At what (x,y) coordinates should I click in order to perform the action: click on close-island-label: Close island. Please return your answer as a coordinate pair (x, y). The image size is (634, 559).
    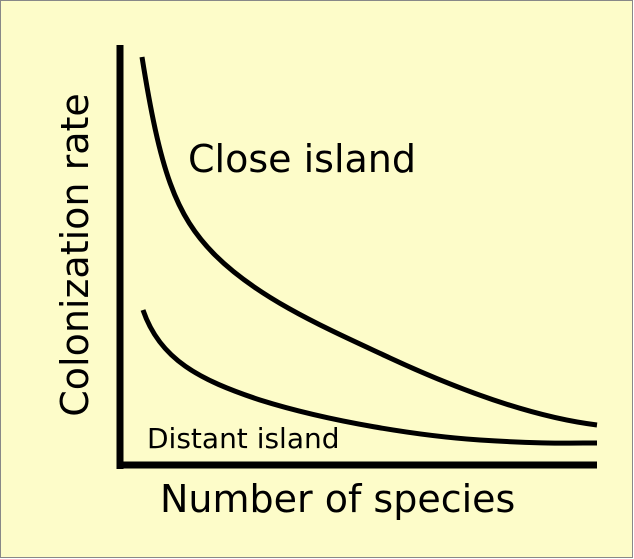
    Looking at the image, I should click on (302, 159).